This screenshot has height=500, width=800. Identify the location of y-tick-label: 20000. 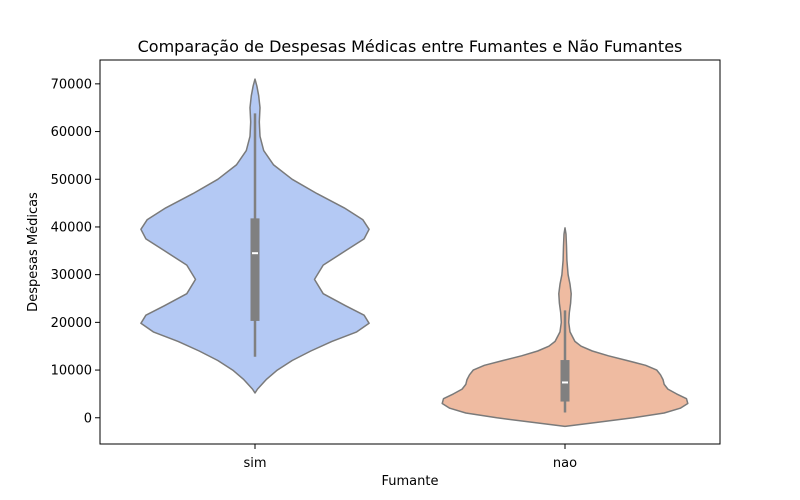
(71, 323).